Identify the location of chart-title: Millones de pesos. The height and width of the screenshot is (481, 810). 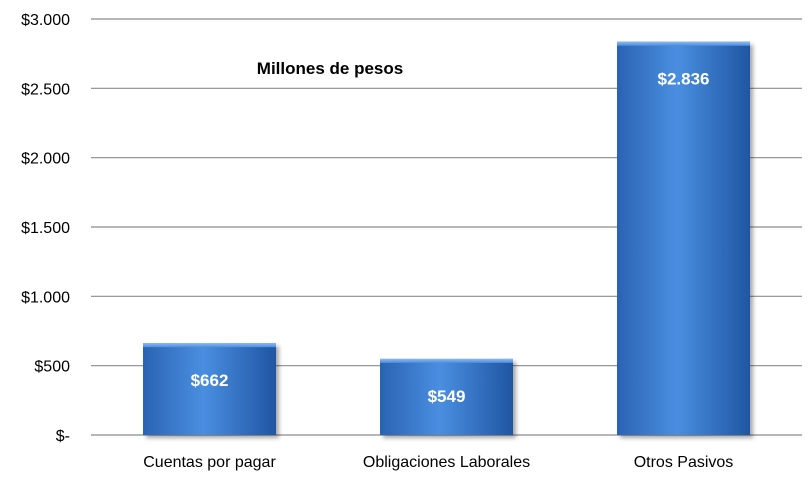
(330, 68).